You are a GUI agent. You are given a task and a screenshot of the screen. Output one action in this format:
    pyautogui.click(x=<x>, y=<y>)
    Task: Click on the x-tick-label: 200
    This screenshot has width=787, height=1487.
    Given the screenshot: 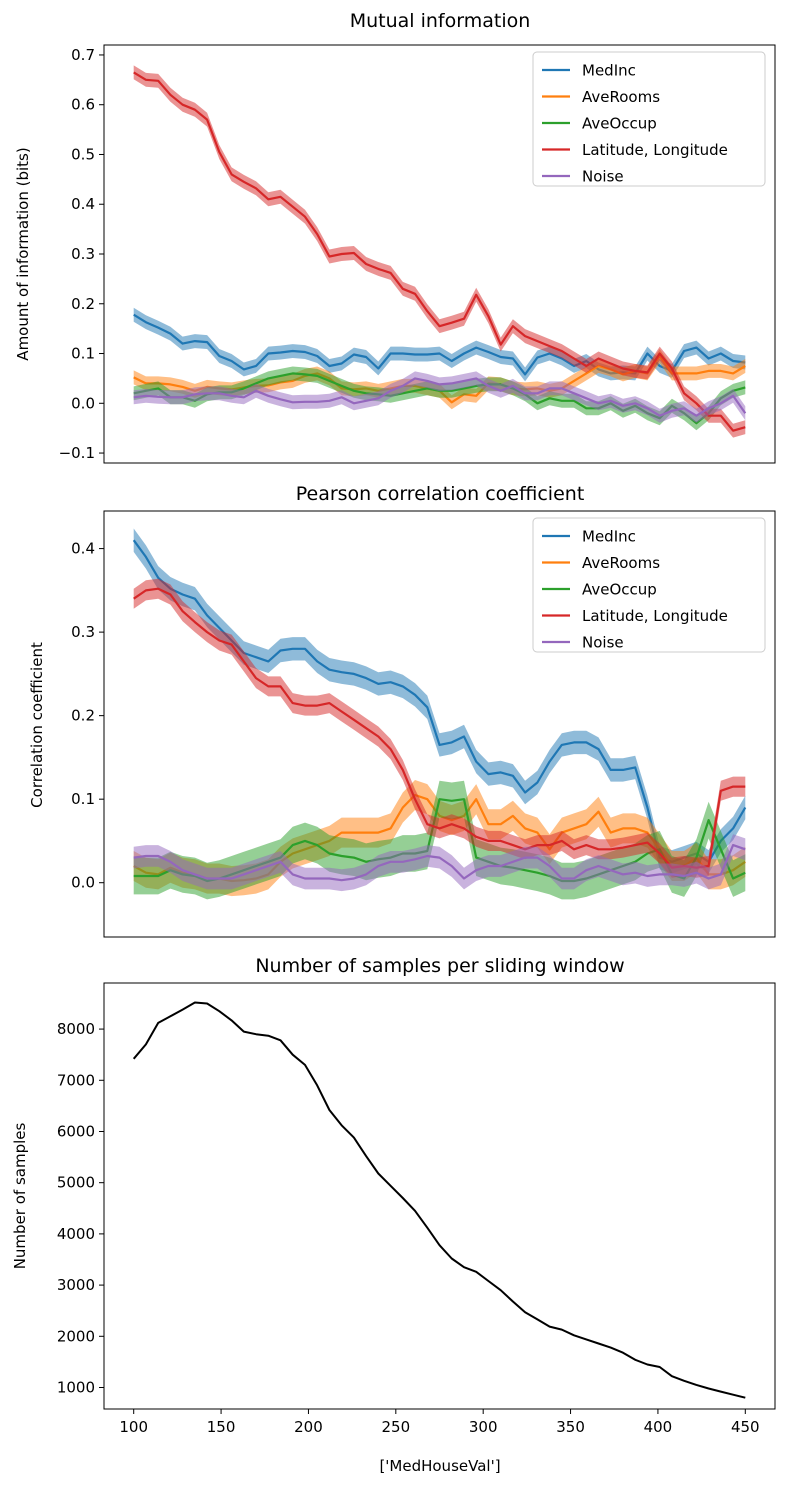 What is the action you would take?
    pyautogui.click(x=308, y=1427)
    